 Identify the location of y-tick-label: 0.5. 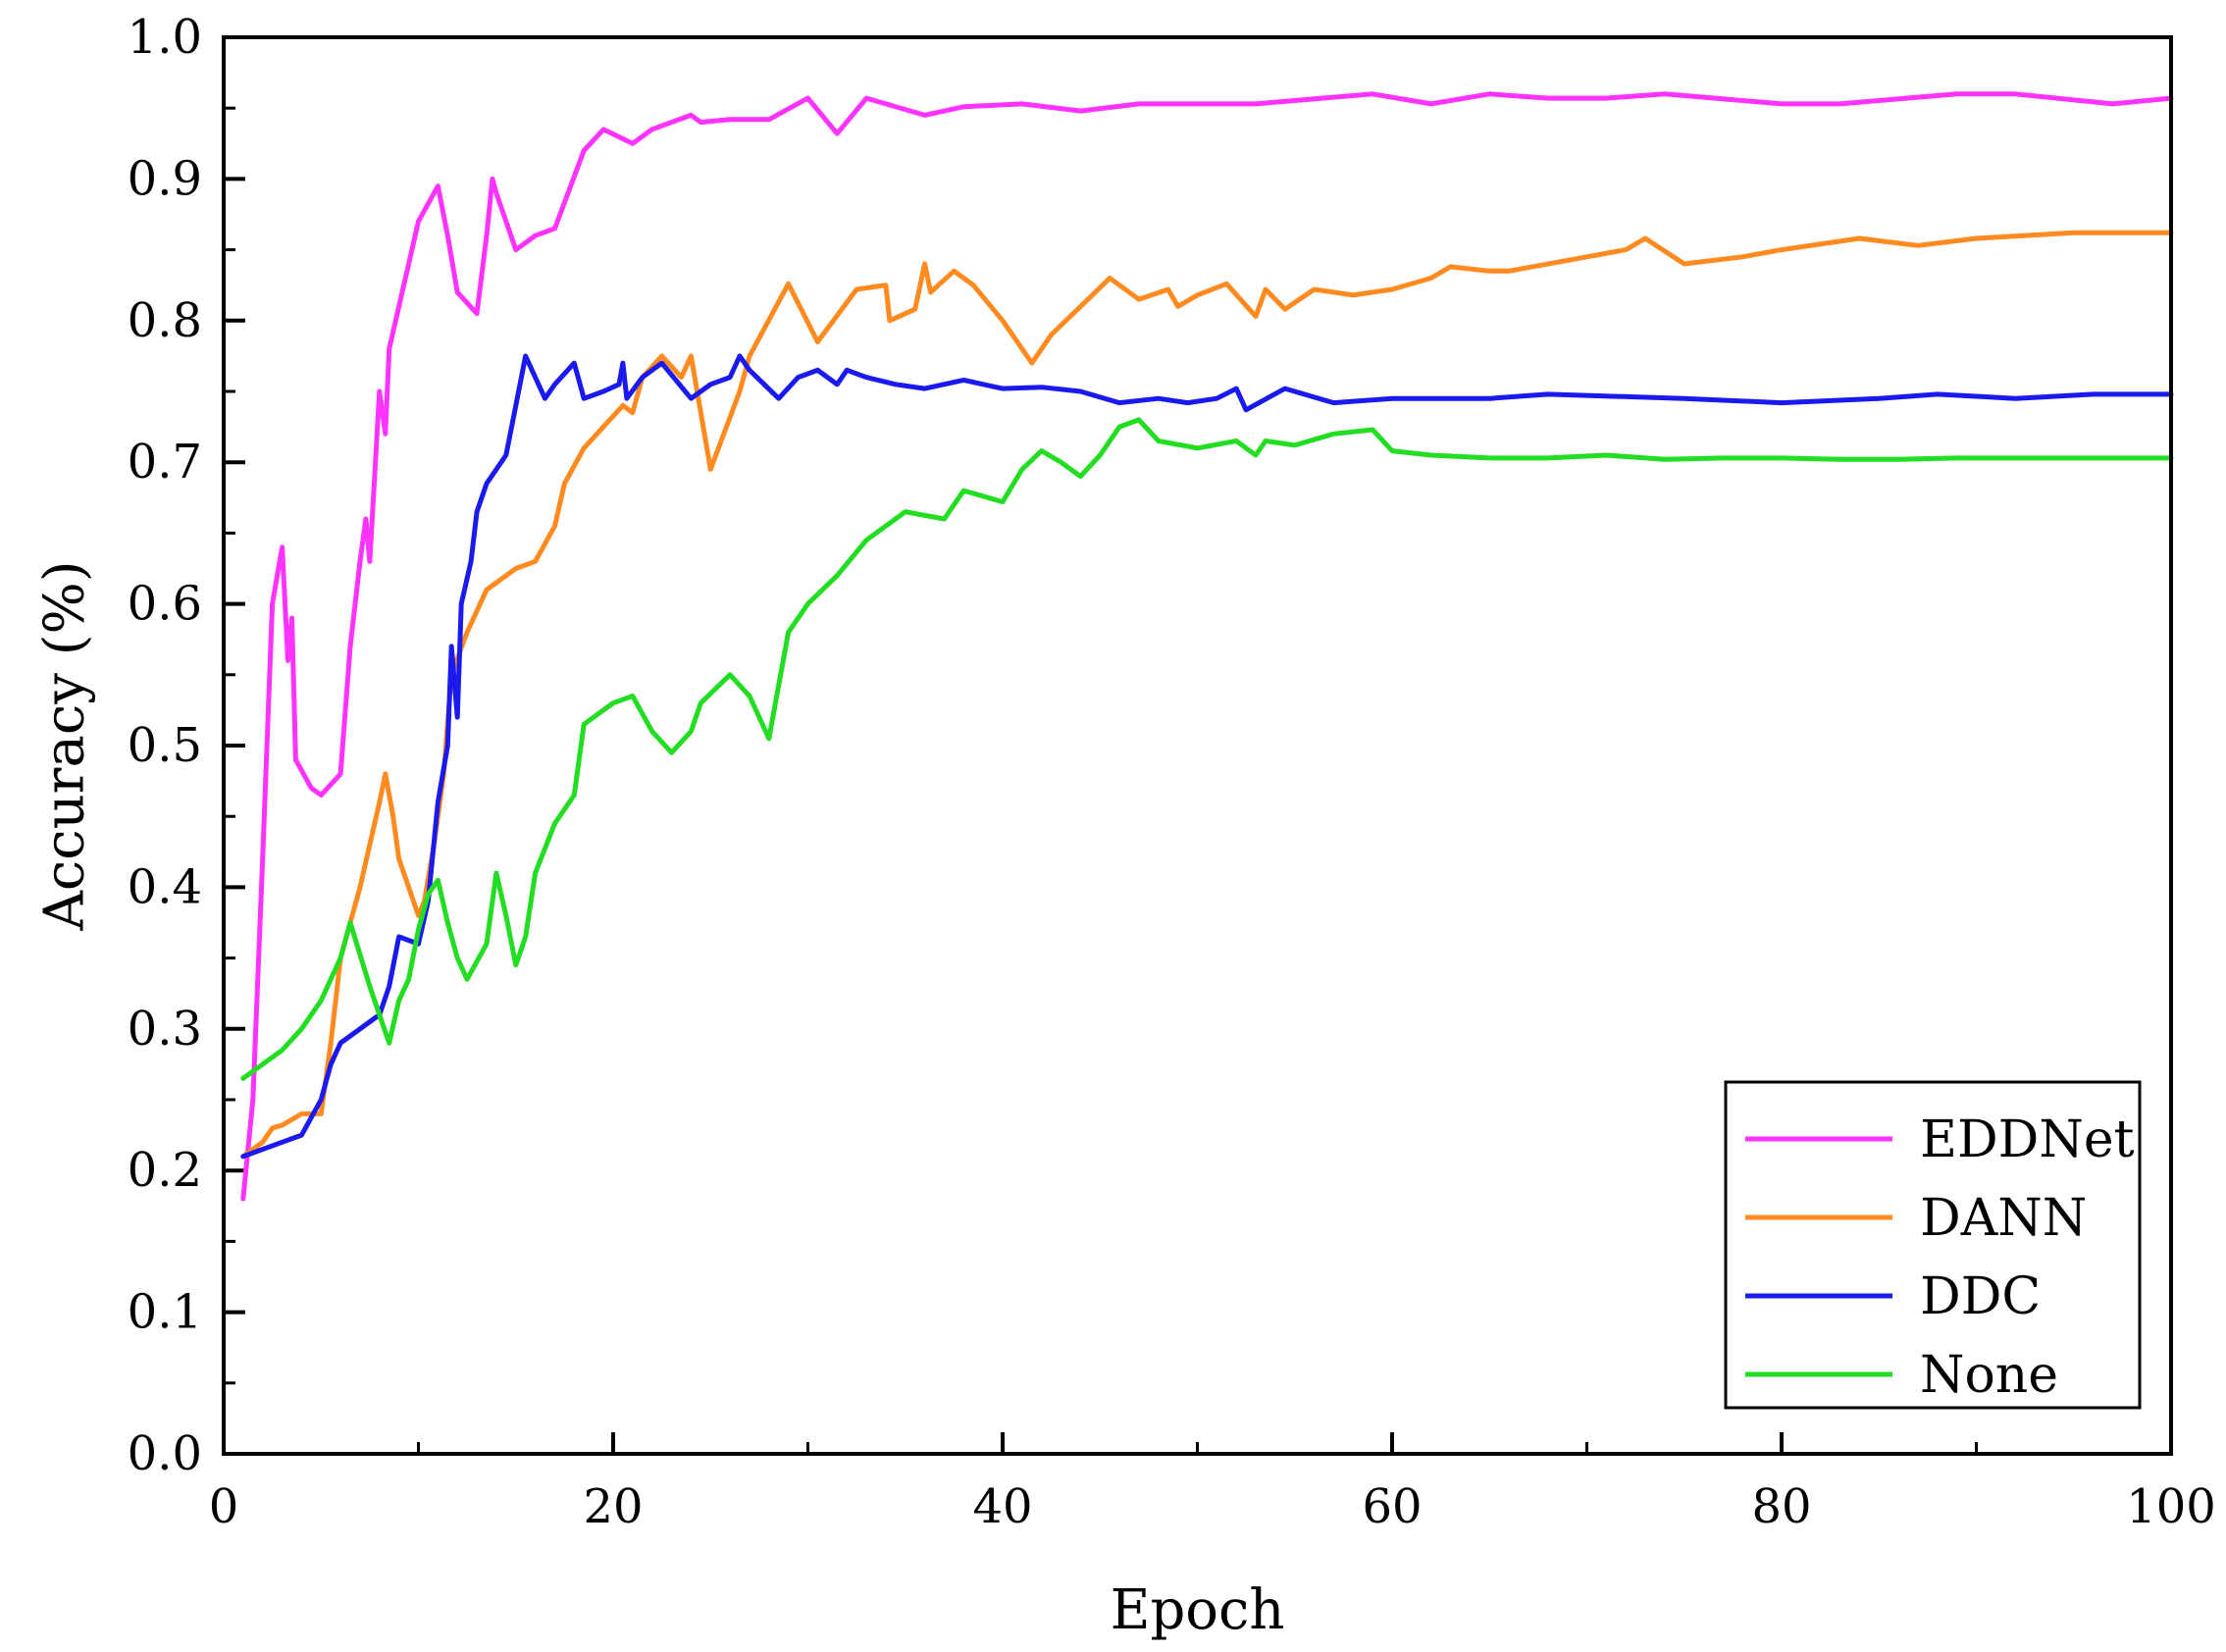
(165, 745).